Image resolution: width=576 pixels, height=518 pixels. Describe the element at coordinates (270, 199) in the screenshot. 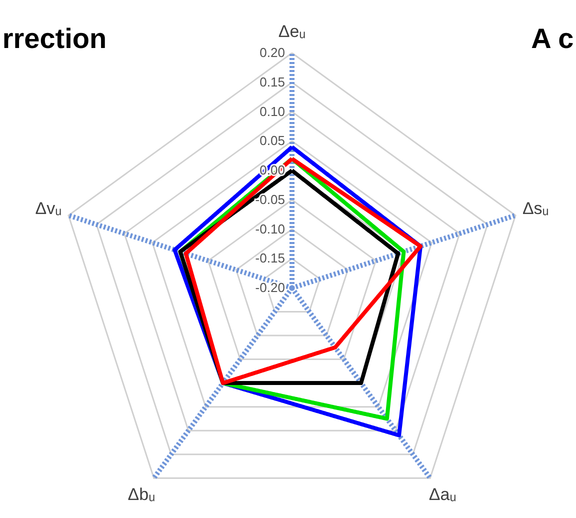

I see `y-tick-label: -0.05` at that location.